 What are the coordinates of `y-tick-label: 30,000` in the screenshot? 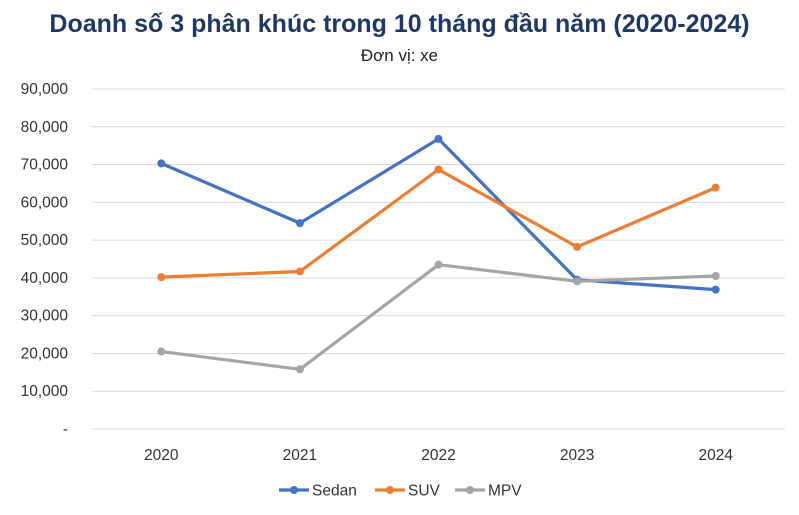 It's located at (45, 316).